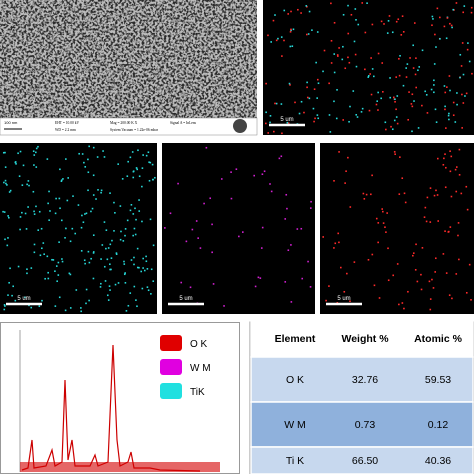 The height and width of the screenshot is (474, 474). What do you see at coordinates (438, 461) in the screenshot?
I see `table-cell: 40.36` at bounding box center [438, 461].